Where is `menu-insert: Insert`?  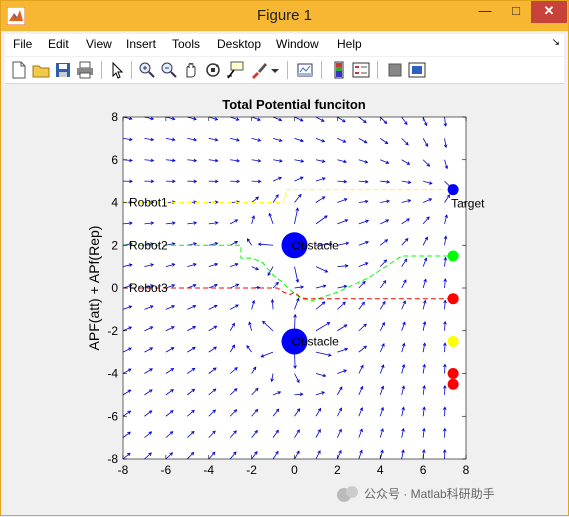
menu-insert: Insert is located at coordinates (141, 44).